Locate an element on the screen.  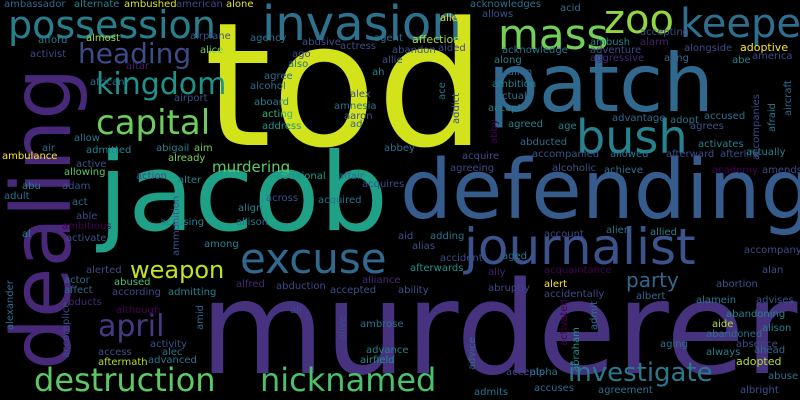
word-advance: advance is located at coordinates (387, 350).